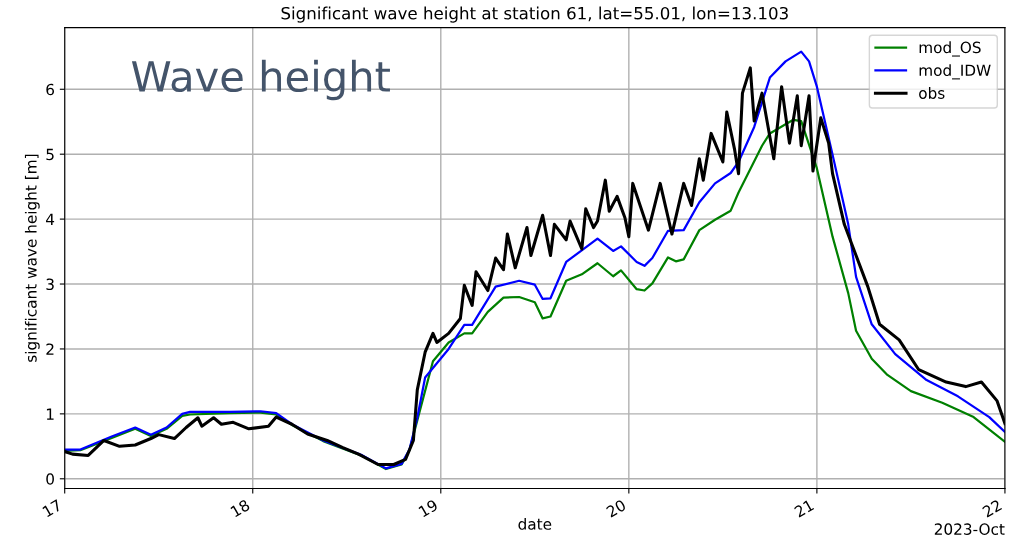 Image resolution: width=1011 pixels, height=552 pixels. Describe the element at coordinates (50, 154) in the screenshot. I see `y-tick-label: 5` at that location.